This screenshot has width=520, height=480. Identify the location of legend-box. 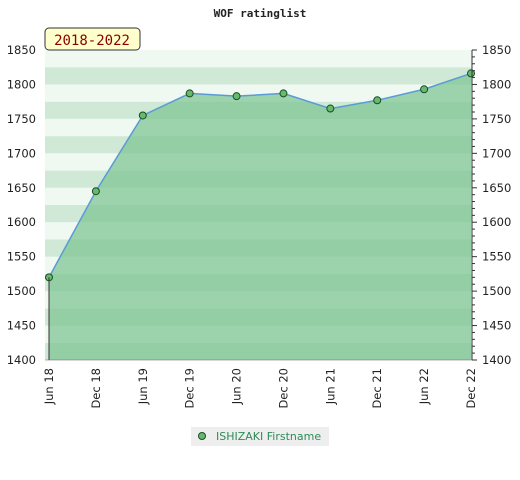
(260, 436).